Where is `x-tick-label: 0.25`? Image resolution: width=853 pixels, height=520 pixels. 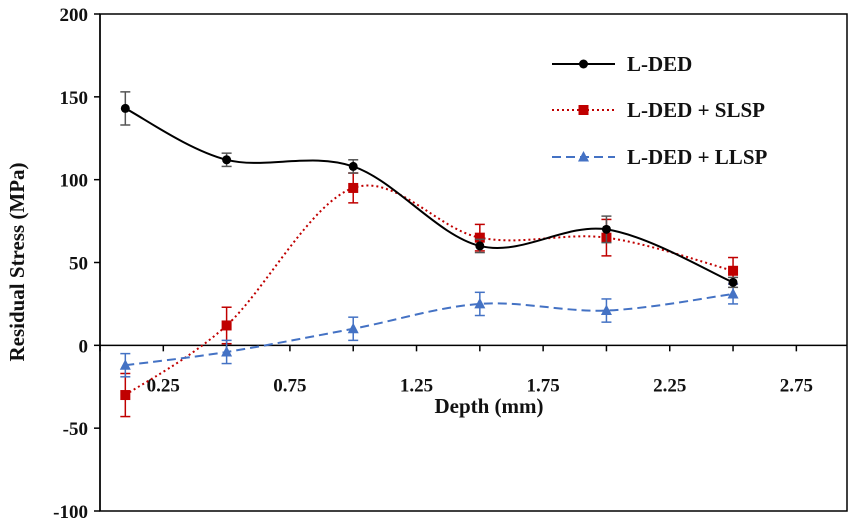
x-tick-label: 0.25 is located at coordinates (163, 385).